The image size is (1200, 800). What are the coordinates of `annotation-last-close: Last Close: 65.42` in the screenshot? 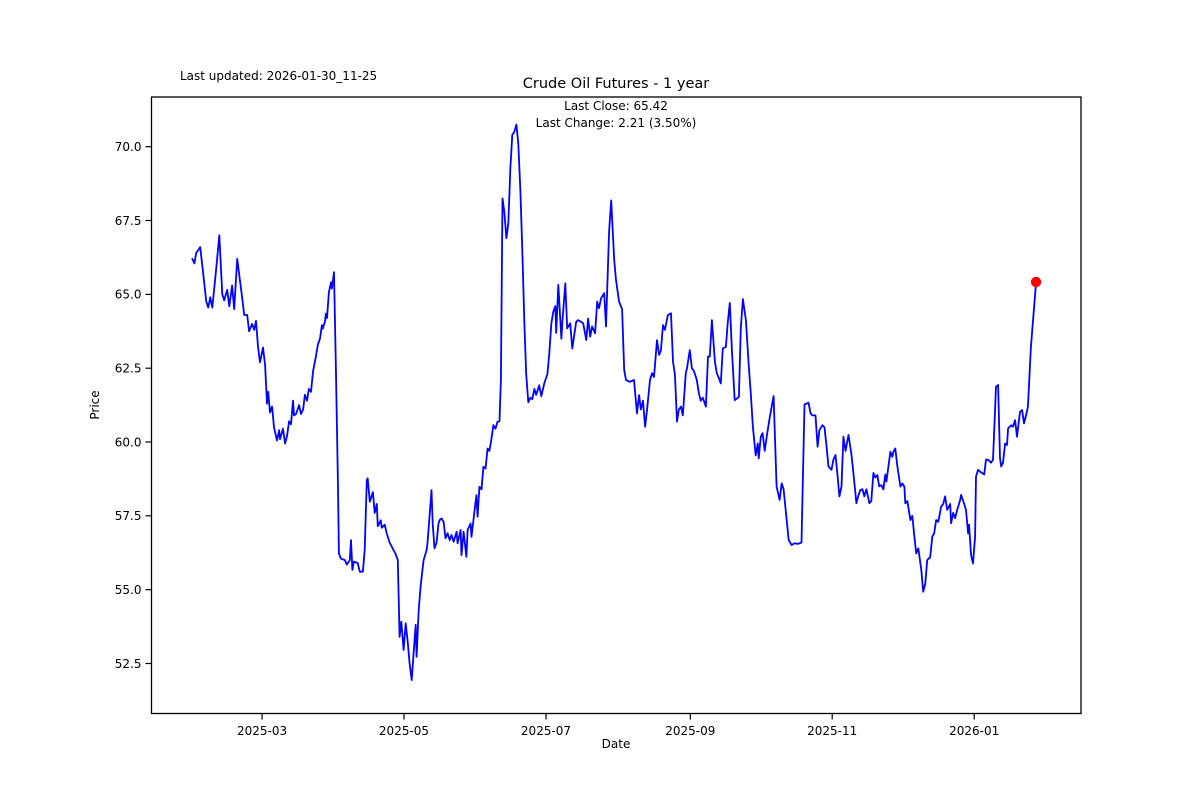 It's located at (616, 106).